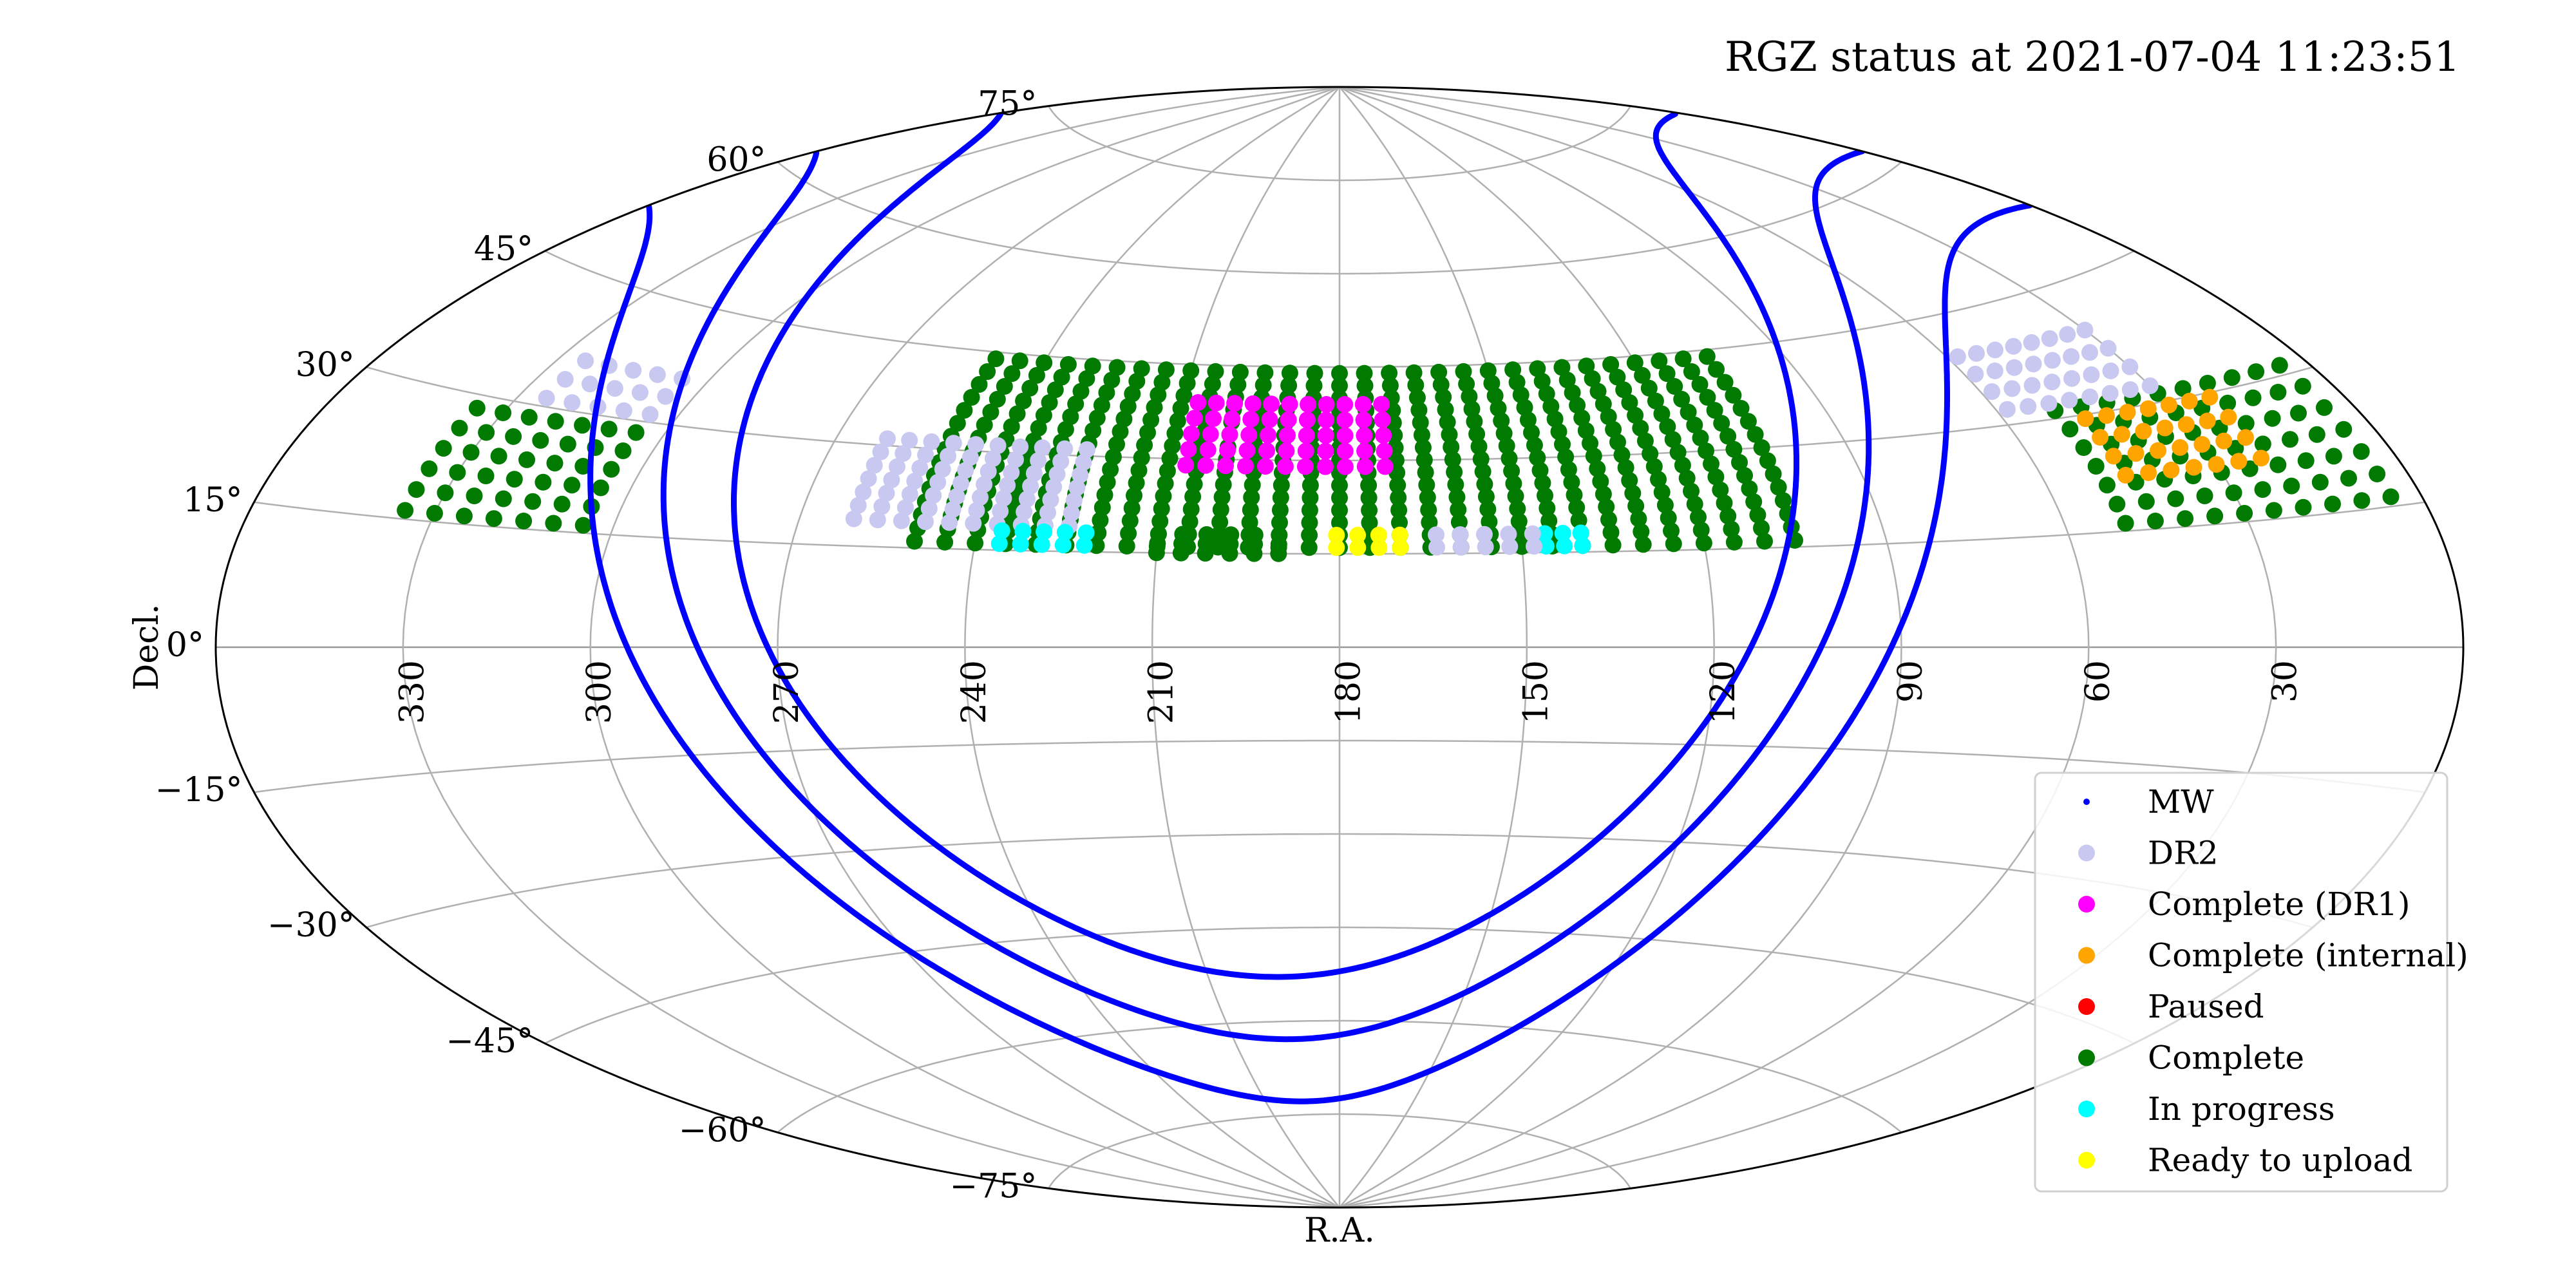  Describe the element at coordinates (2285, 682) in the screenshot. I see `ra-tick-label: 30` at that location.